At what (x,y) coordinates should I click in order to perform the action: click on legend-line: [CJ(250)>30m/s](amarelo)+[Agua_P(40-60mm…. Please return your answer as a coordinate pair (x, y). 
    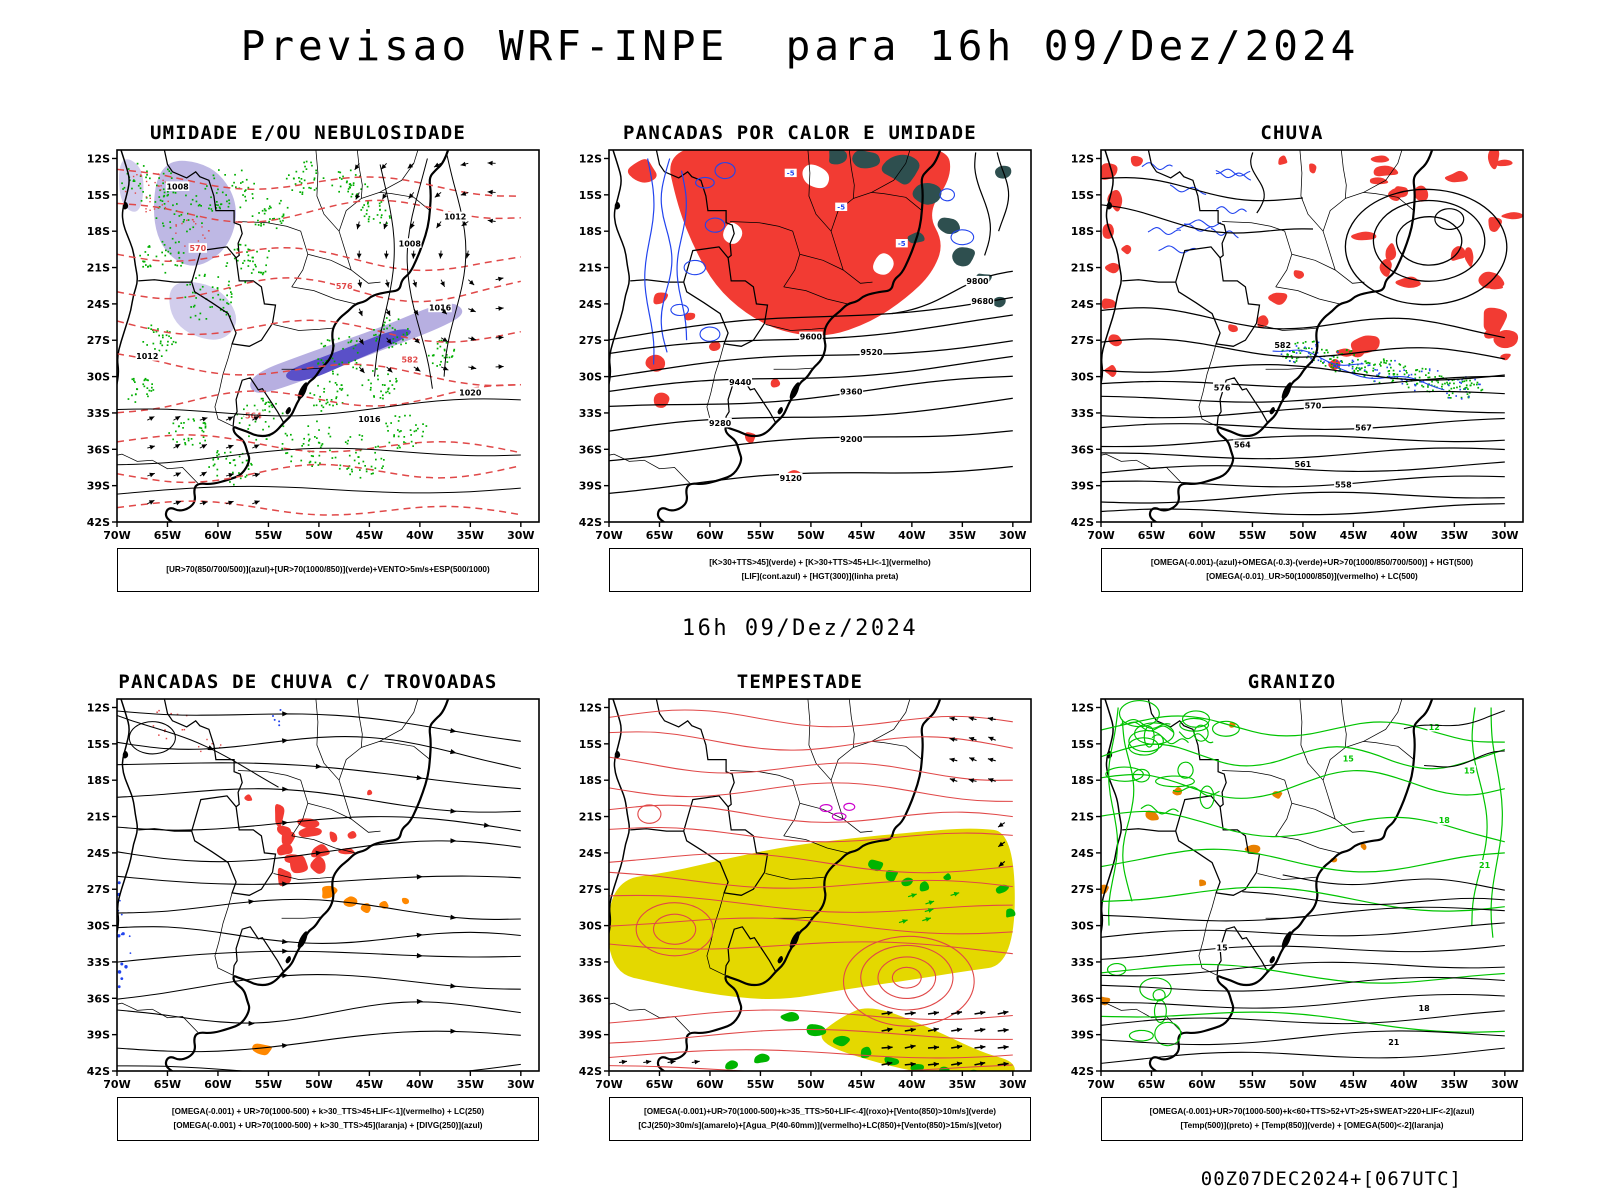
    Looking at the image, I should click on (820, 1125).